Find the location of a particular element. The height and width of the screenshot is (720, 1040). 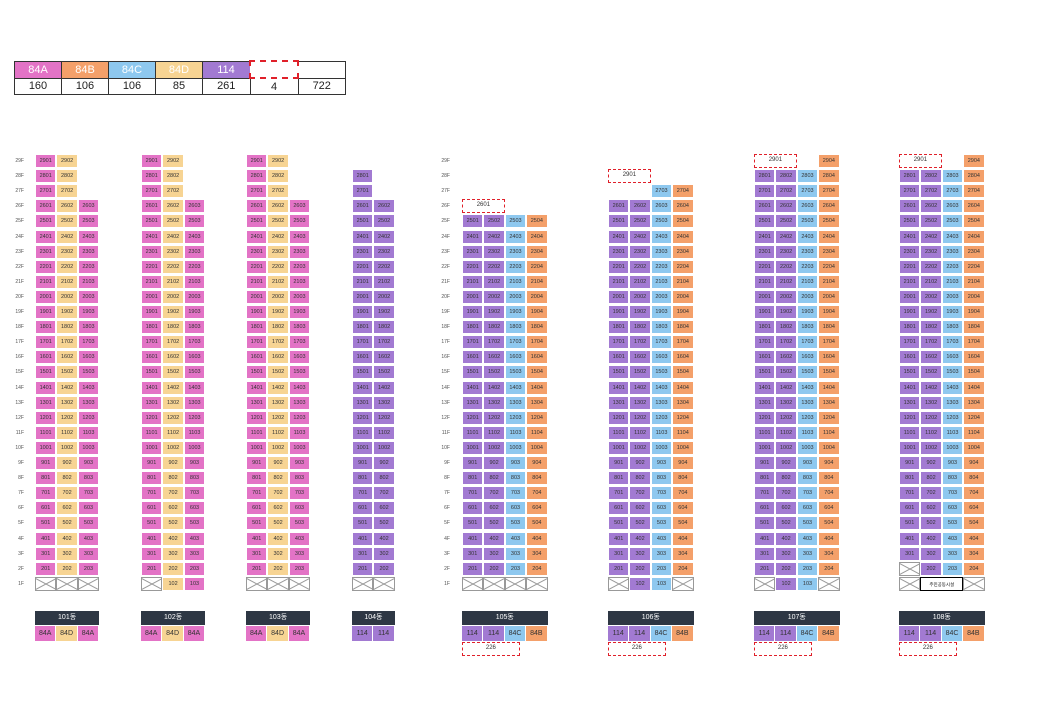

unit-cell: 604 is located at coordinates (683, 508).